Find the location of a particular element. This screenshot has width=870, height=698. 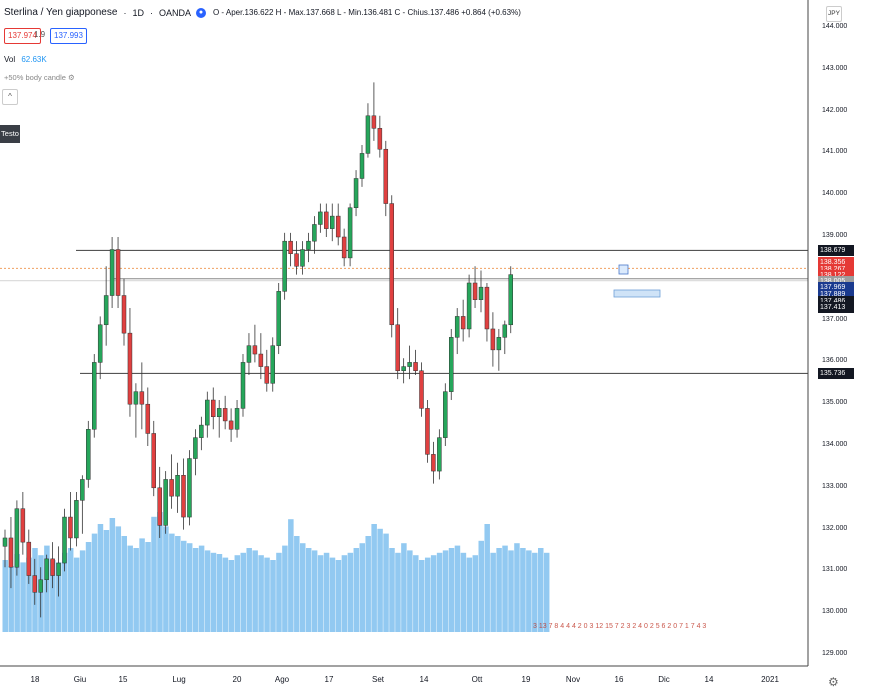

overlay-annotation: 7 2 is located at coordinates (620, 626).